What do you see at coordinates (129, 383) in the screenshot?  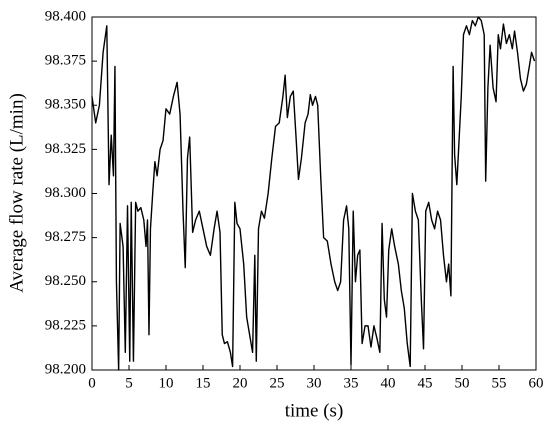 I see `x-tick-label: 5` at bounding box center [129, 383].